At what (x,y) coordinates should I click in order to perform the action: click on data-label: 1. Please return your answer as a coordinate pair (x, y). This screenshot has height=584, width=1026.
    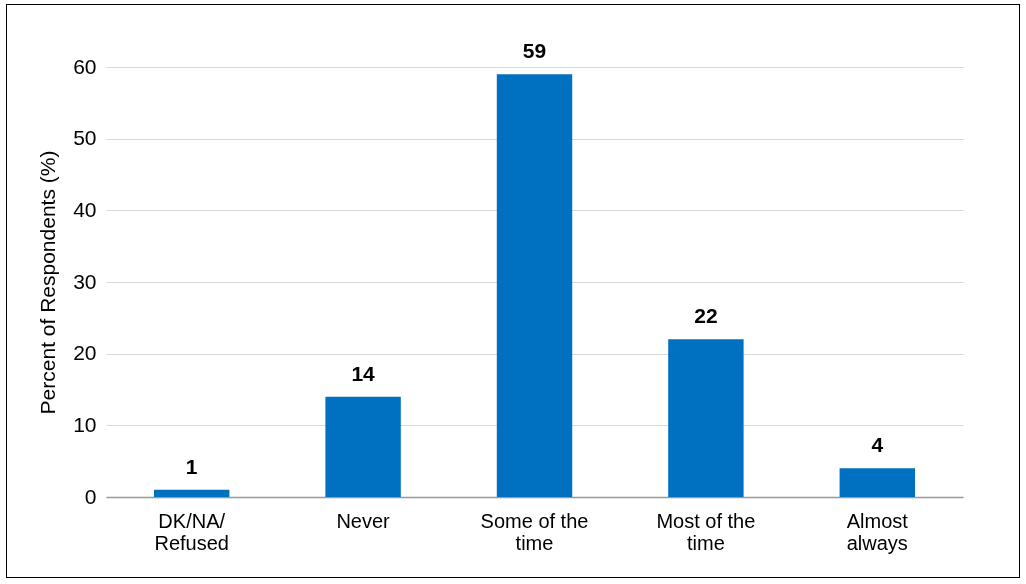
    Looking at the image, I should click on (191, 466).